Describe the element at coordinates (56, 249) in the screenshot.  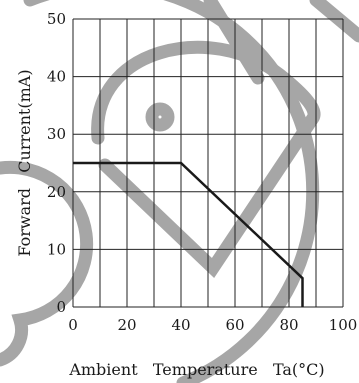
I see `y-tick-label: 10` at that location.